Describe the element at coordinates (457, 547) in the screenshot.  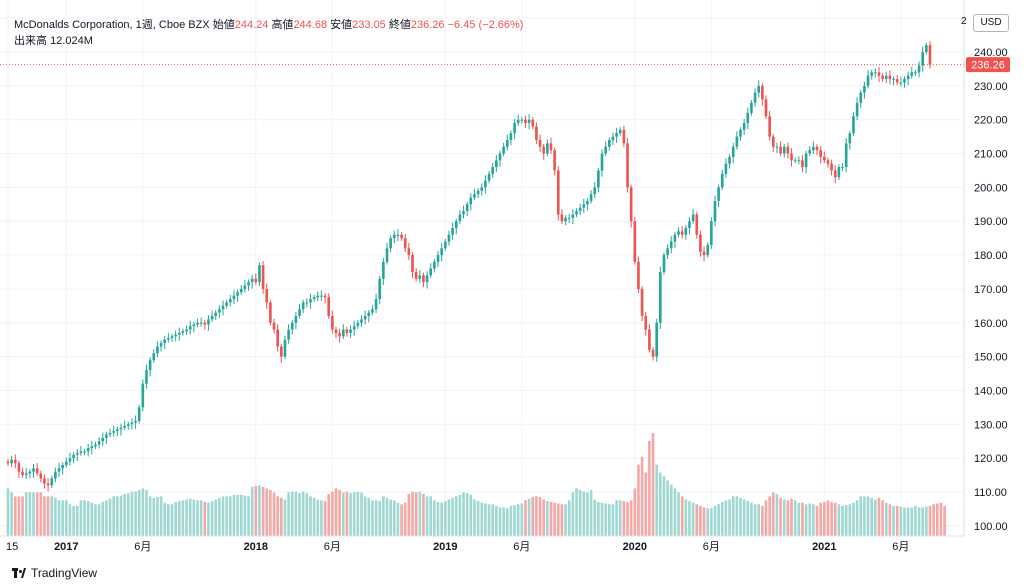
I see `time-axis: 15 2017 6月 2018 6月 2019 6月 2020 6月 2021 6月` at that location.